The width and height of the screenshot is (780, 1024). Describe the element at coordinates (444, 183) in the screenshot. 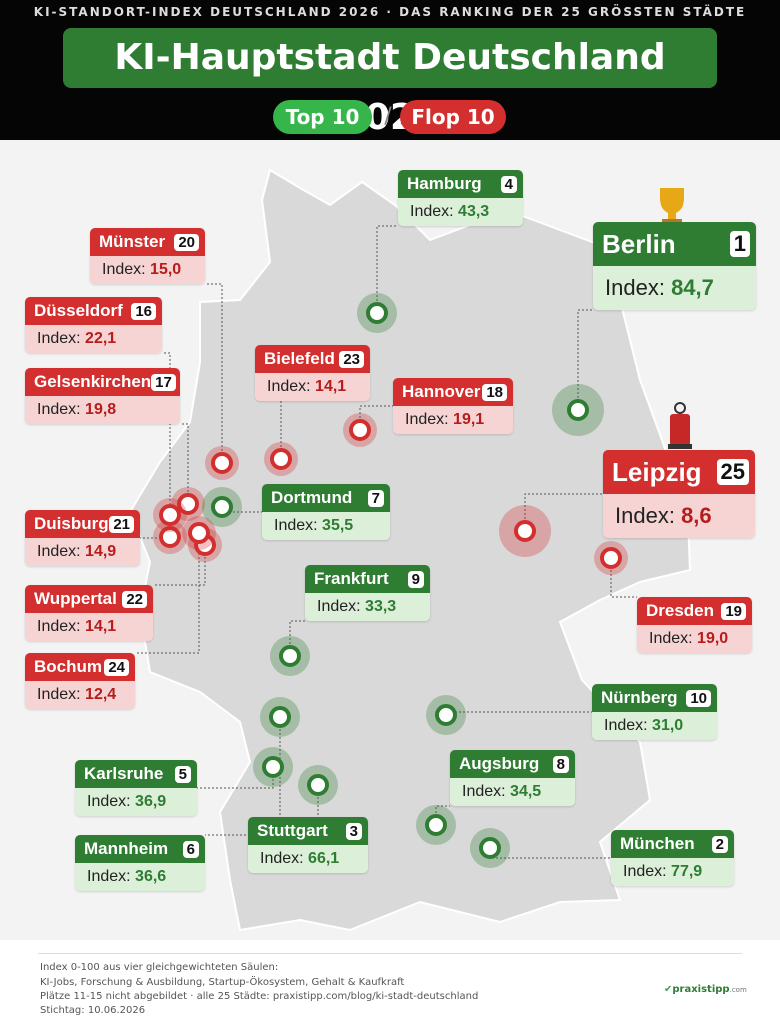

I see `city-name: Hamburg` at that location.